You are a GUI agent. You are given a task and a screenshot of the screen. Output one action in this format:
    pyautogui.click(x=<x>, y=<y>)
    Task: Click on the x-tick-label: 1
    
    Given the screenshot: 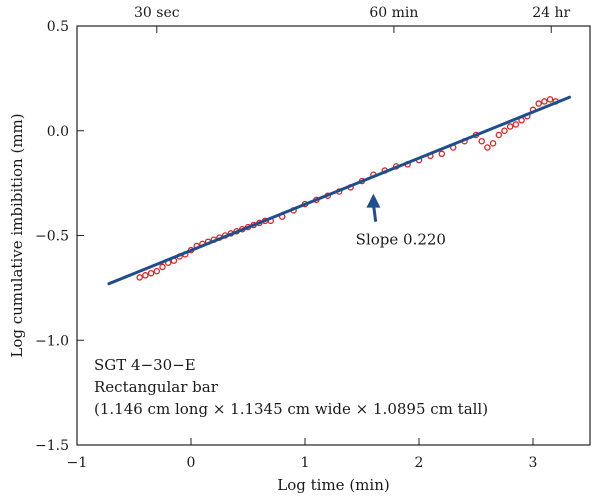 What is the action you would take?
    pyautogui.click(x=305, y=463)
    